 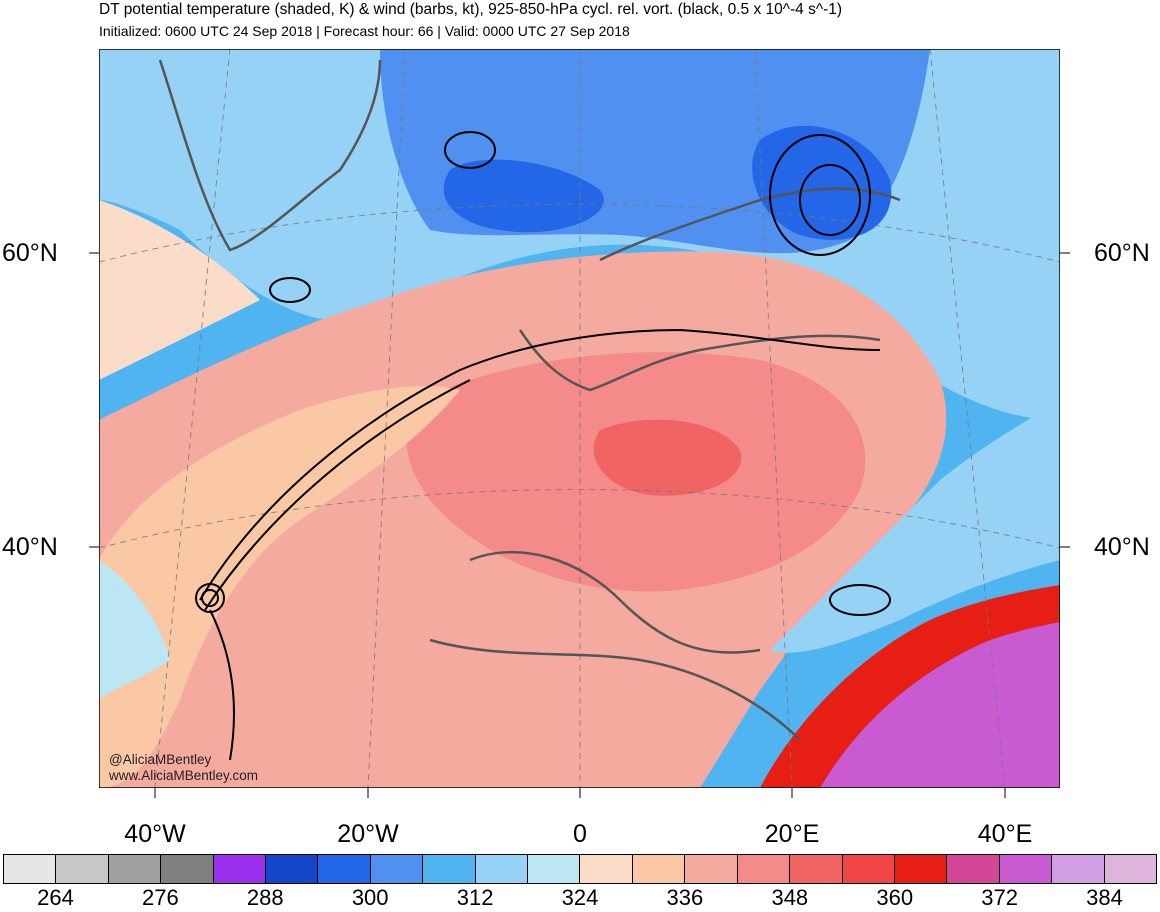 I want to click on colorbar-tick-label: 348, so click(x=790, y=897).